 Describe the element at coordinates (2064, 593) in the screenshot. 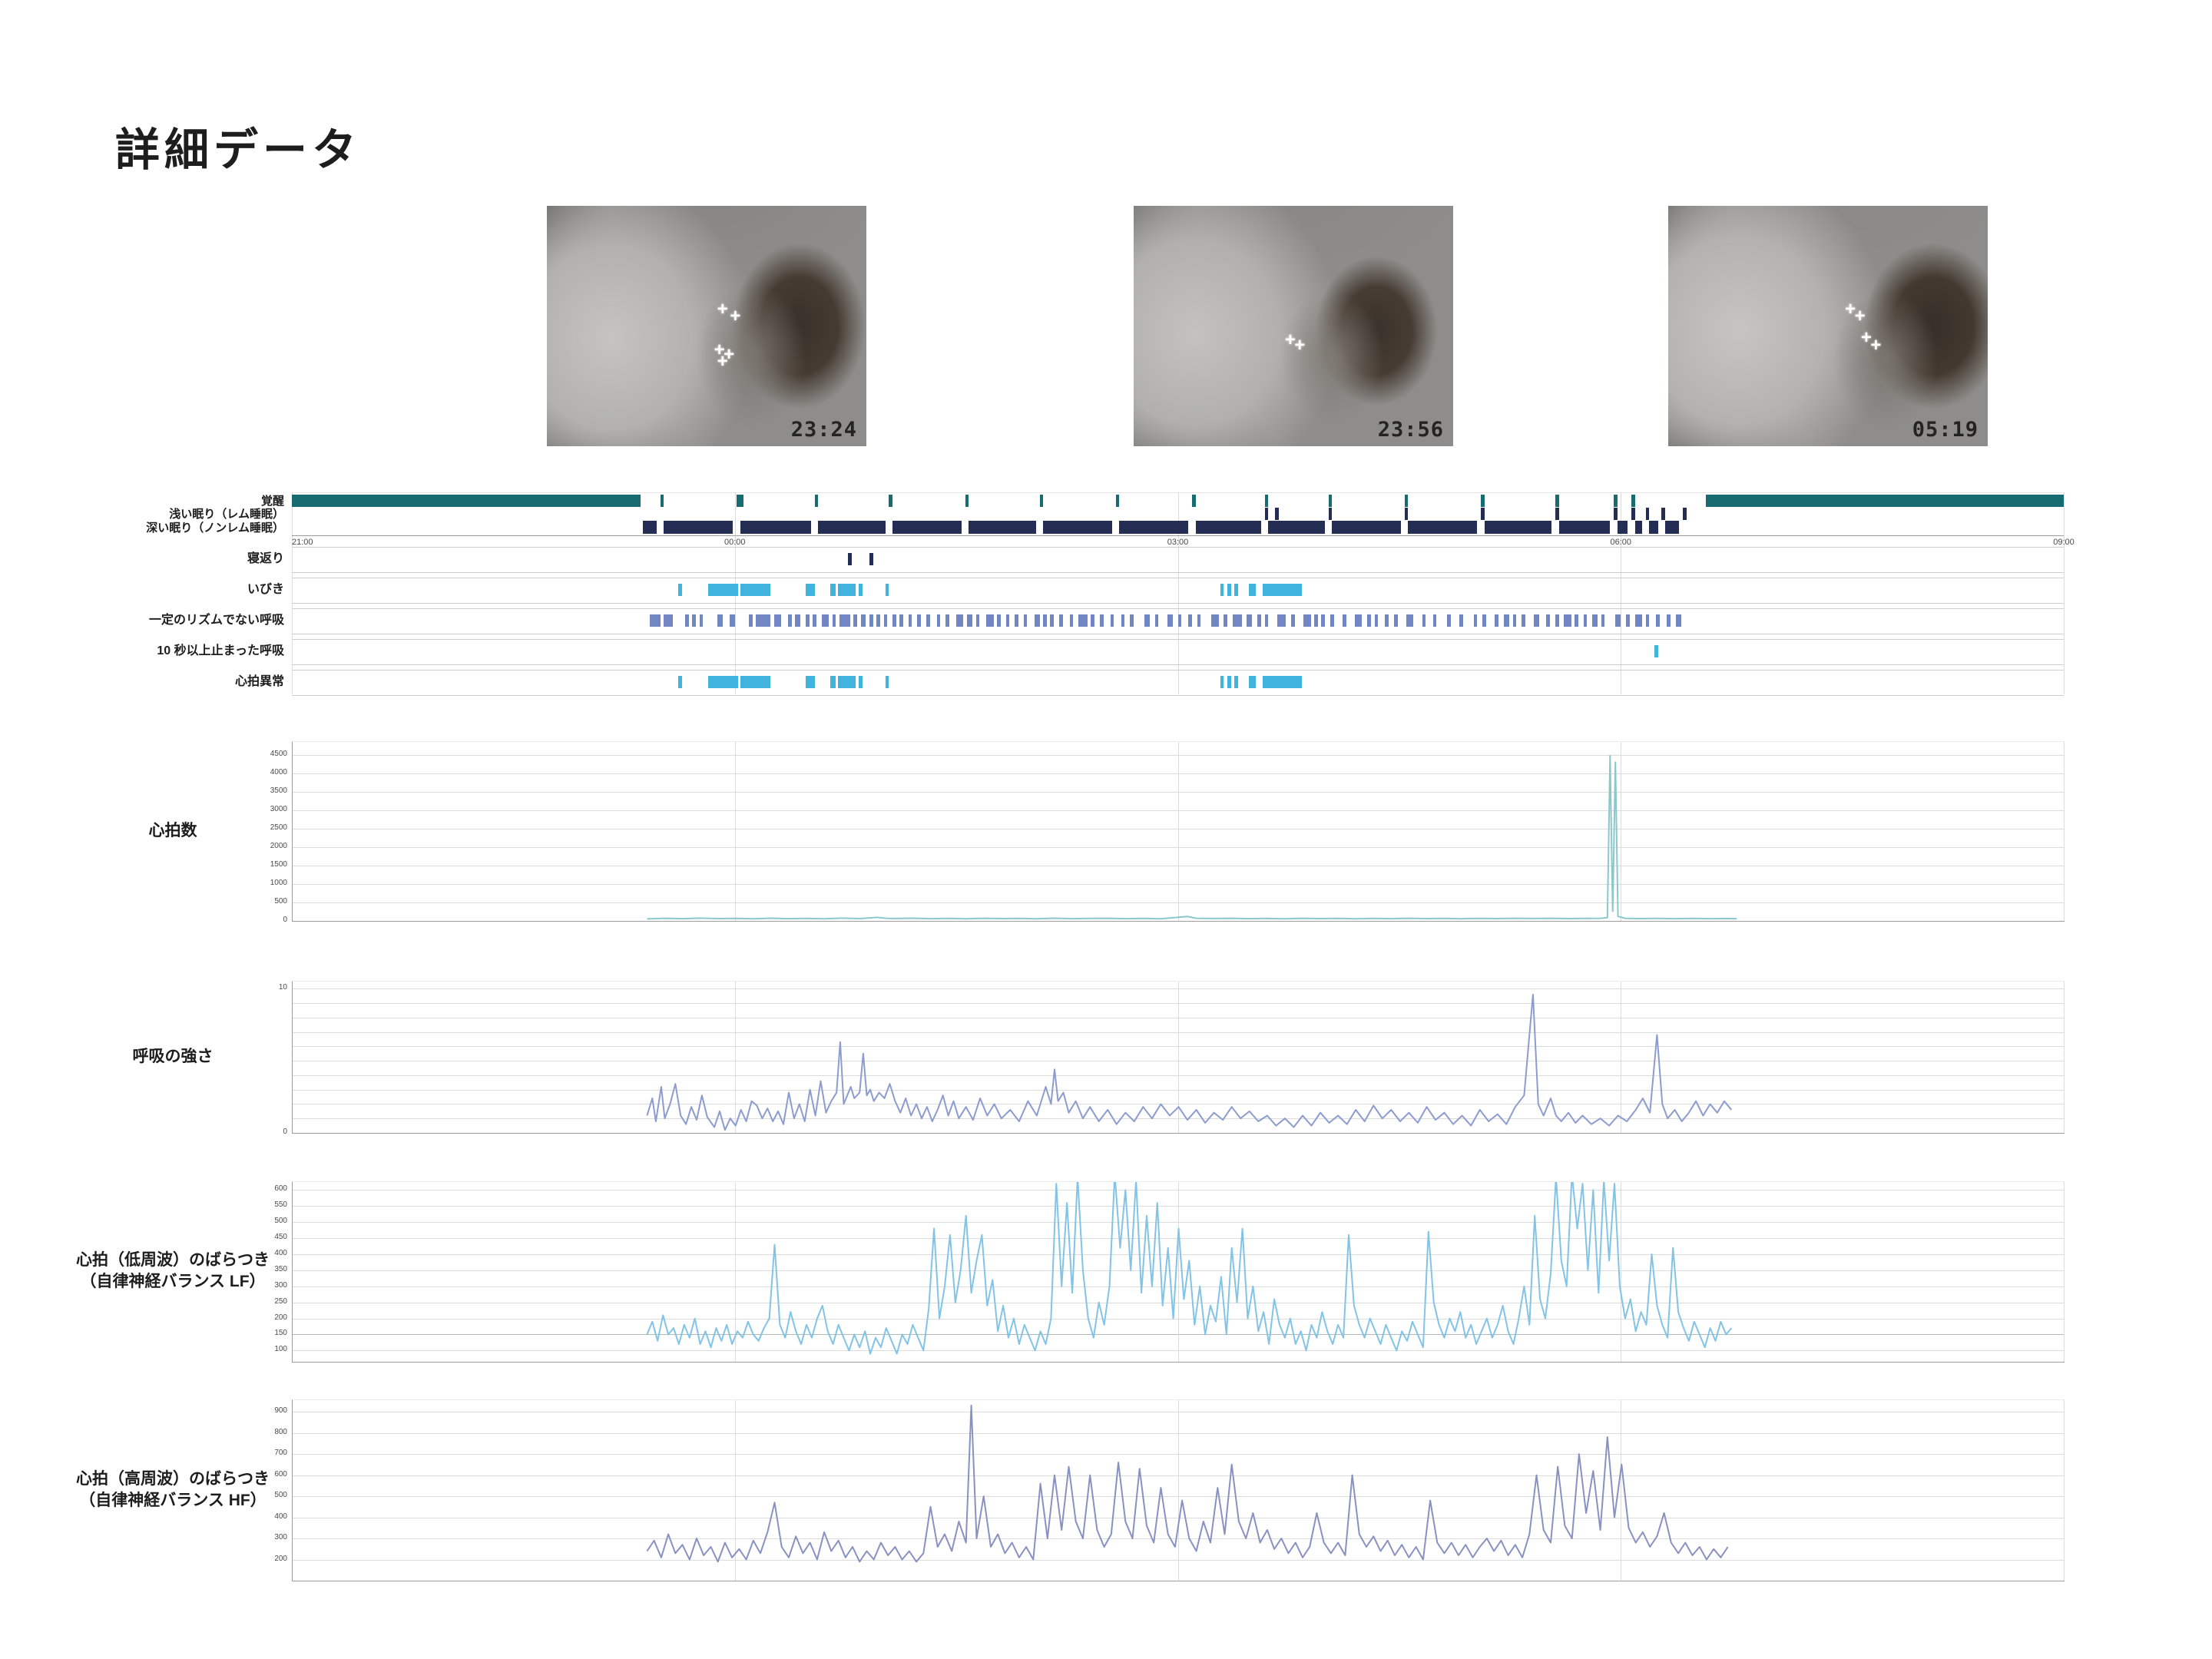

I see `time-gridline` at that location.